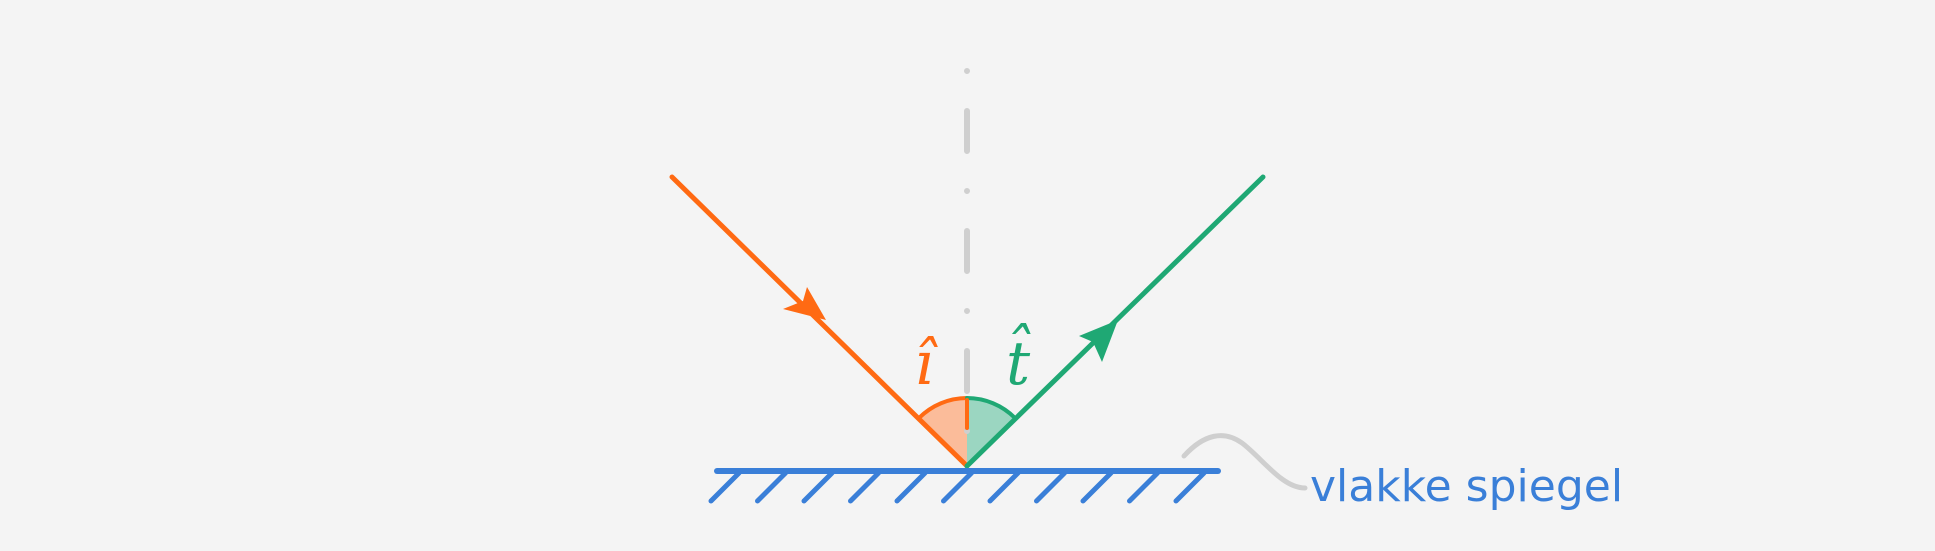 This screenshot has height=551, width=1935. Describe the element at coordinates (1466, 486) in the screenshot. I see `mirror-label: vlakke spiegel` at that location.